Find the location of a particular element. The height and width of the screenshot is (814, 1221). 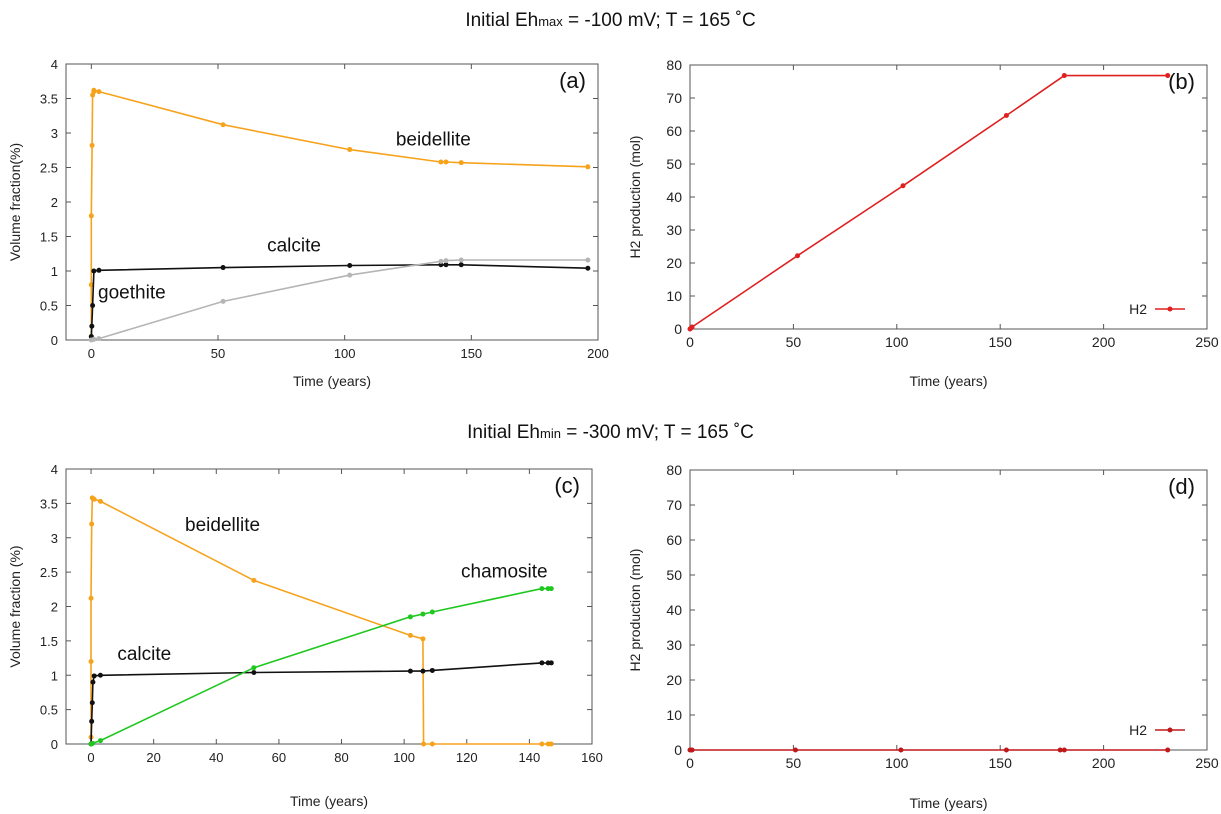

panel-c-y-tick-label: 2.5 is located at coordinates (49, 572).